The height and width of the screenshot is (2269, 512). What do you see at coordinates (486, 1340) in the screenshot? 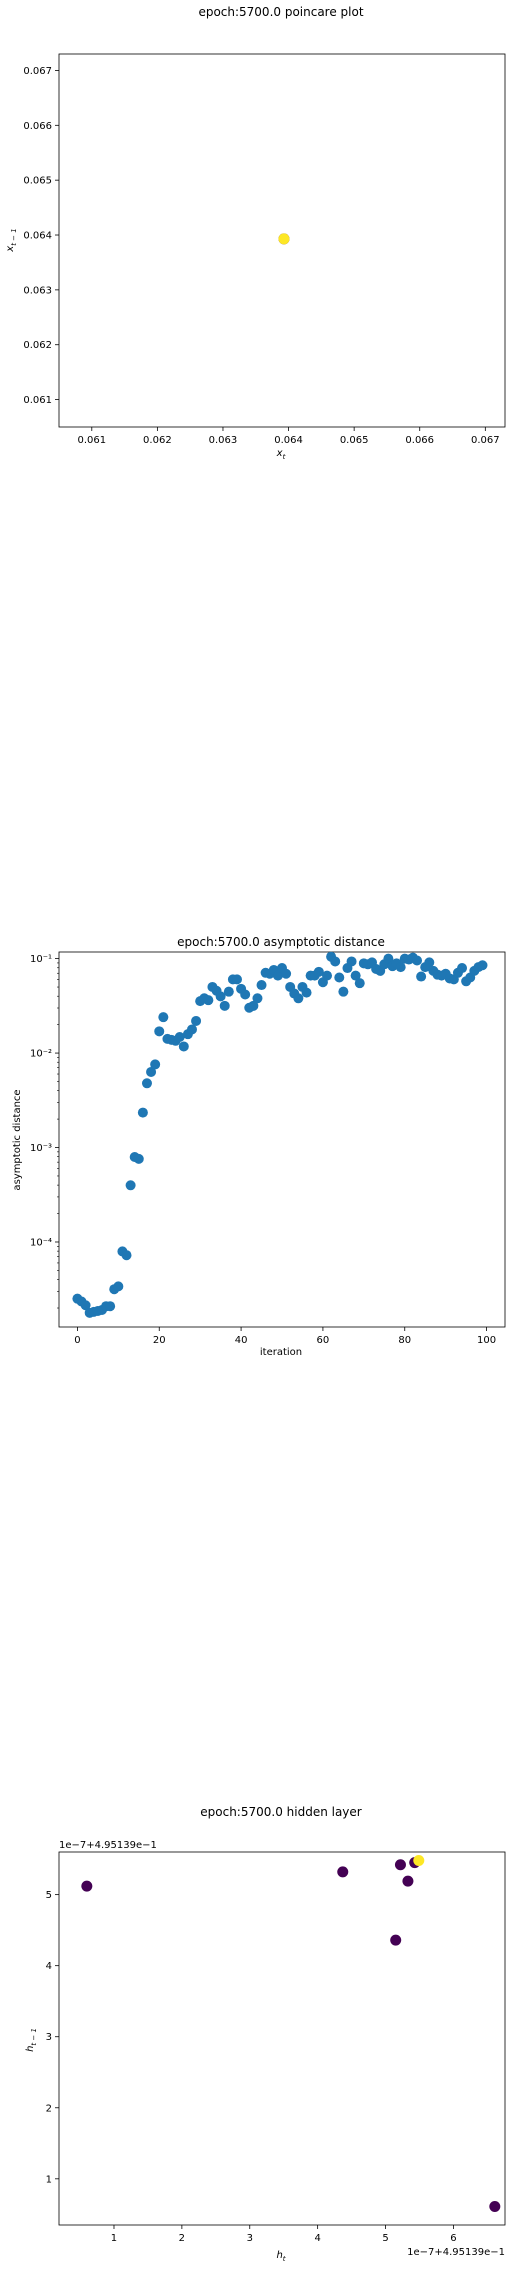
I see `x-tick-label: 100` at bounding box center [486, 1340].